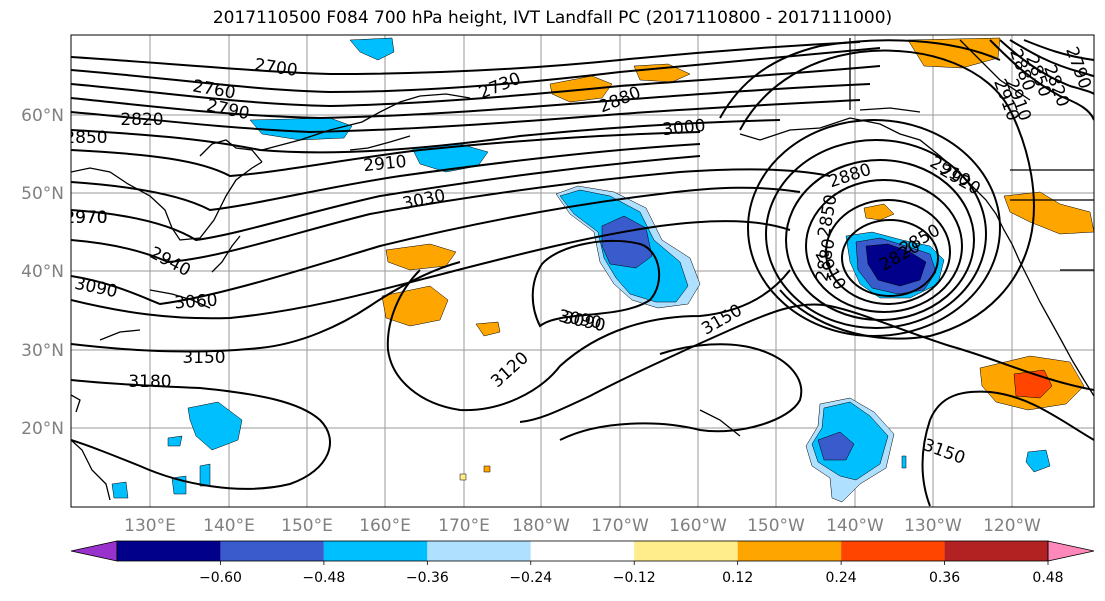 The image size is (1105, 601). Describe the element at coordinates (141, 120) in the screenshot. I see `contour-label: 2820` at that location.